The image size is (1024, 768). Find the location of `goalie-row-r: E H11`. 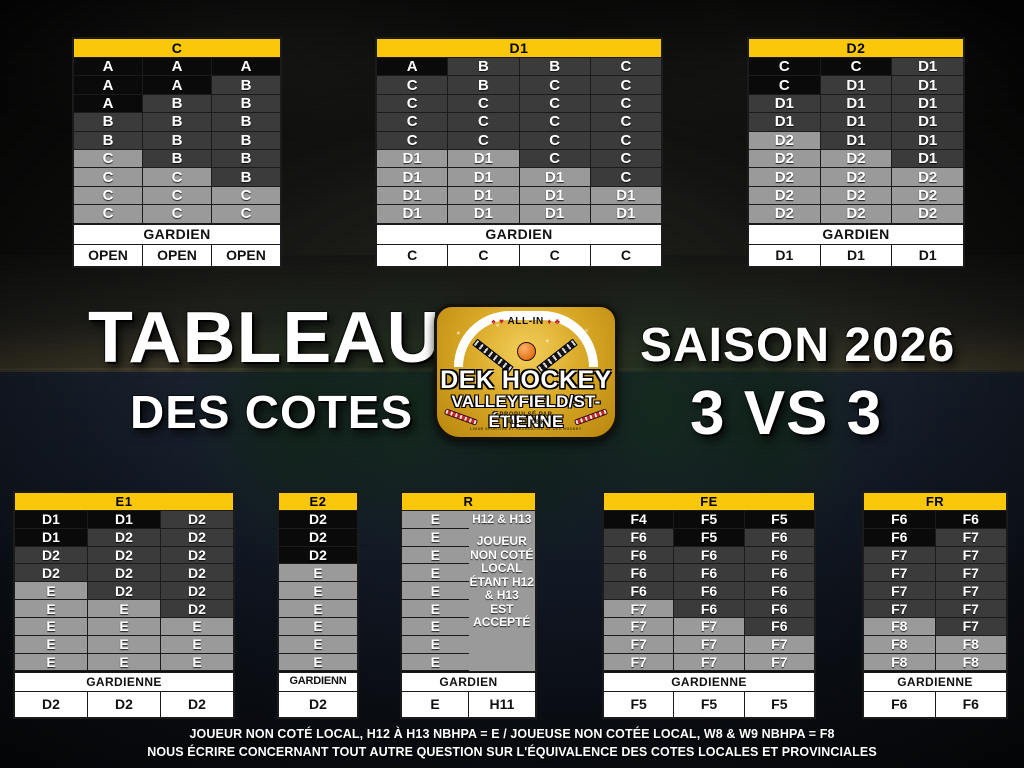

goalie-row-r: E H11 is located at coordinates (468, 704).